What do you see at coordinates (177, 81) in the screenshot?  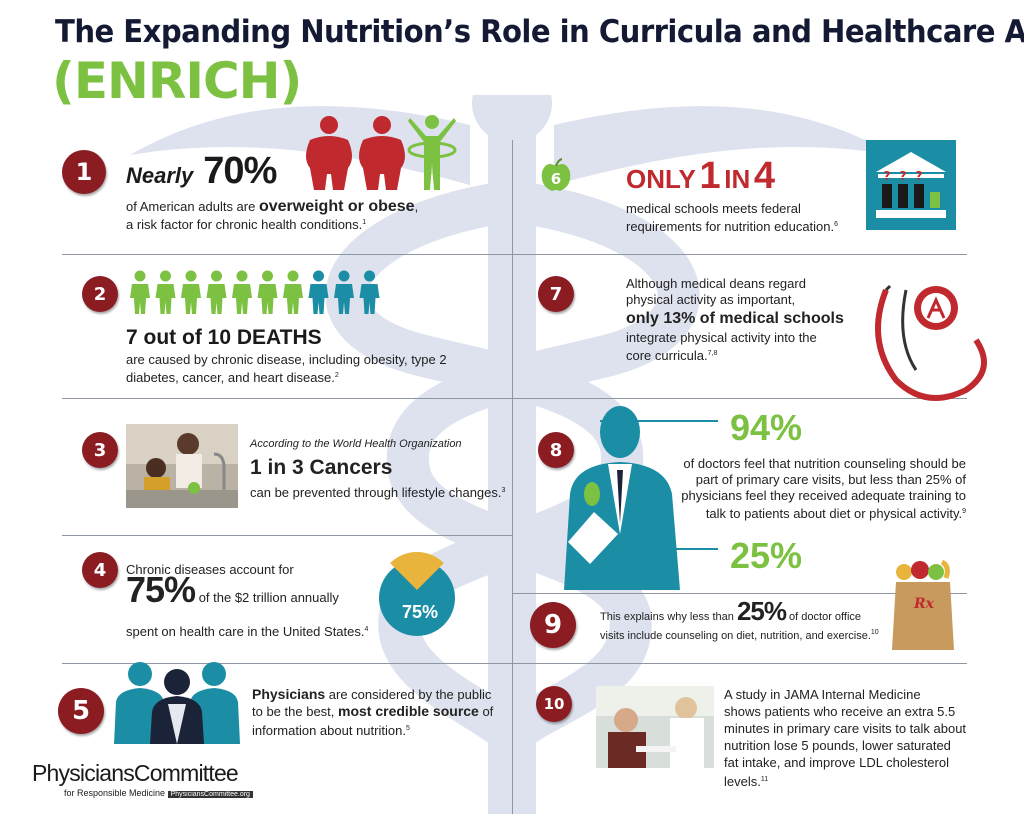 I see `page-subtitle: (ENRICH)` at bounding box center [177, 81].